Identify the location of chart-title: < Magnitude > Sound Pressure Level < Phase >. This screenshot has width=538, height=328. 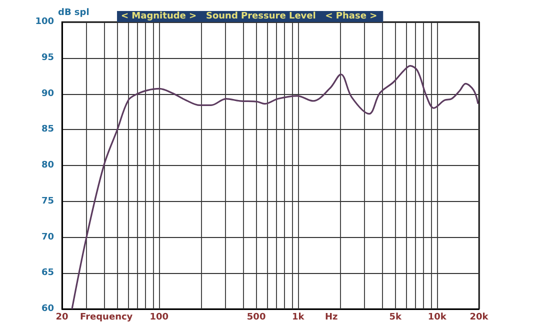
(249, 17).